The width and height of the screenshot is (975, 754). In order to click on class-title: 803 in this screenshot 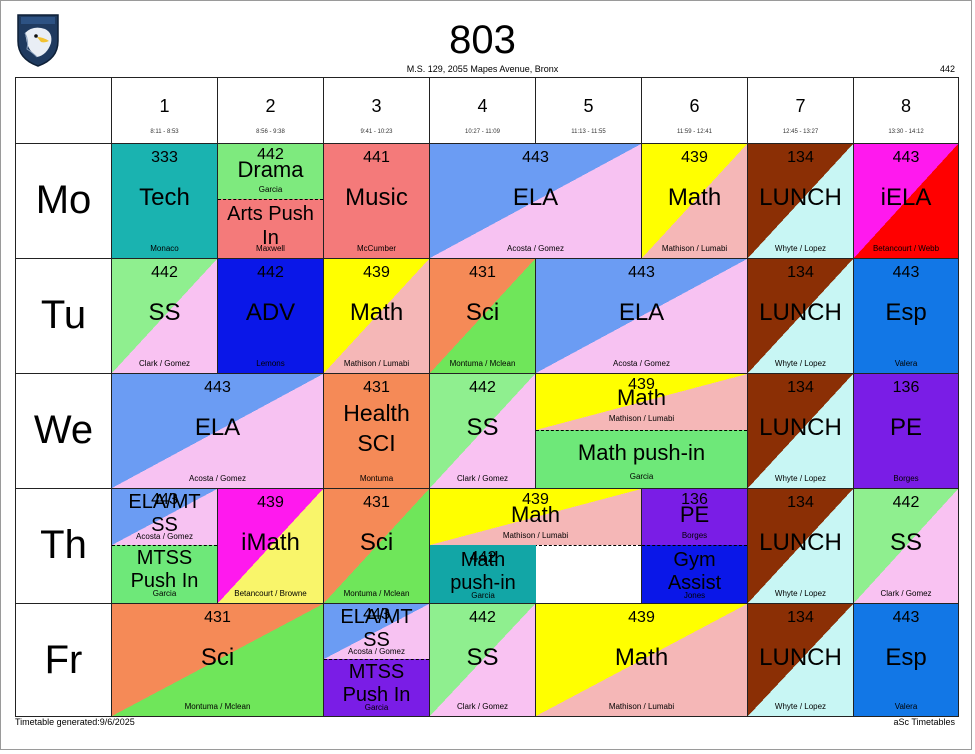, I will do `click(482, 40)`.